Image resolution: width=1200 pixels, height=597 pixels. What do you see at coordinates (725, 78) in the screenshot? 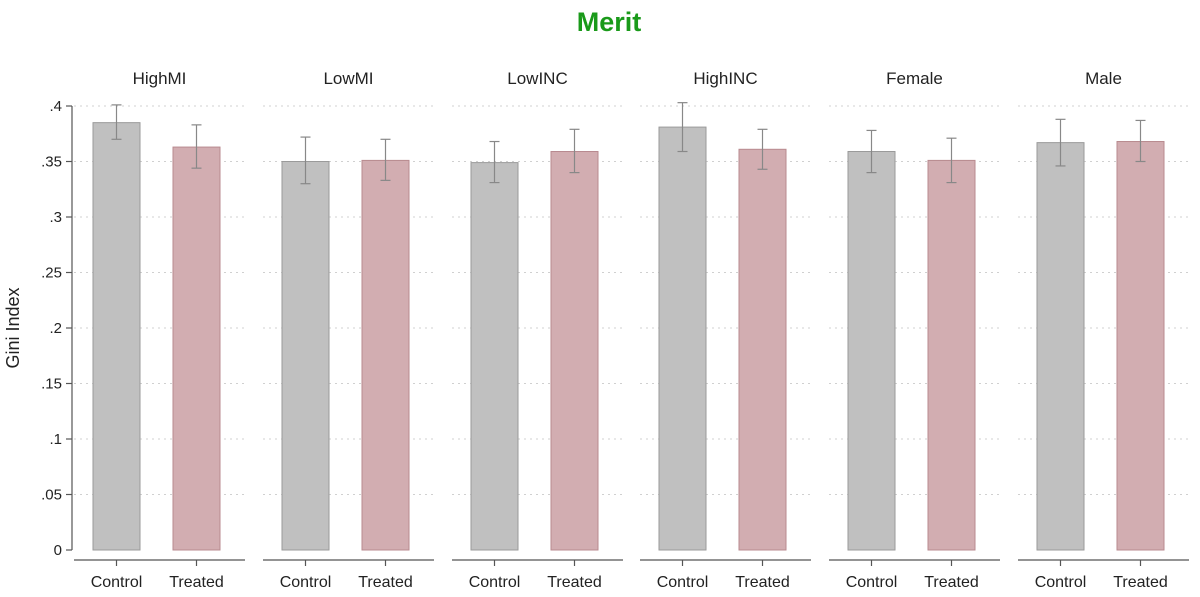
I see `panel-title: HighINC` at bounding box center [725, 78].